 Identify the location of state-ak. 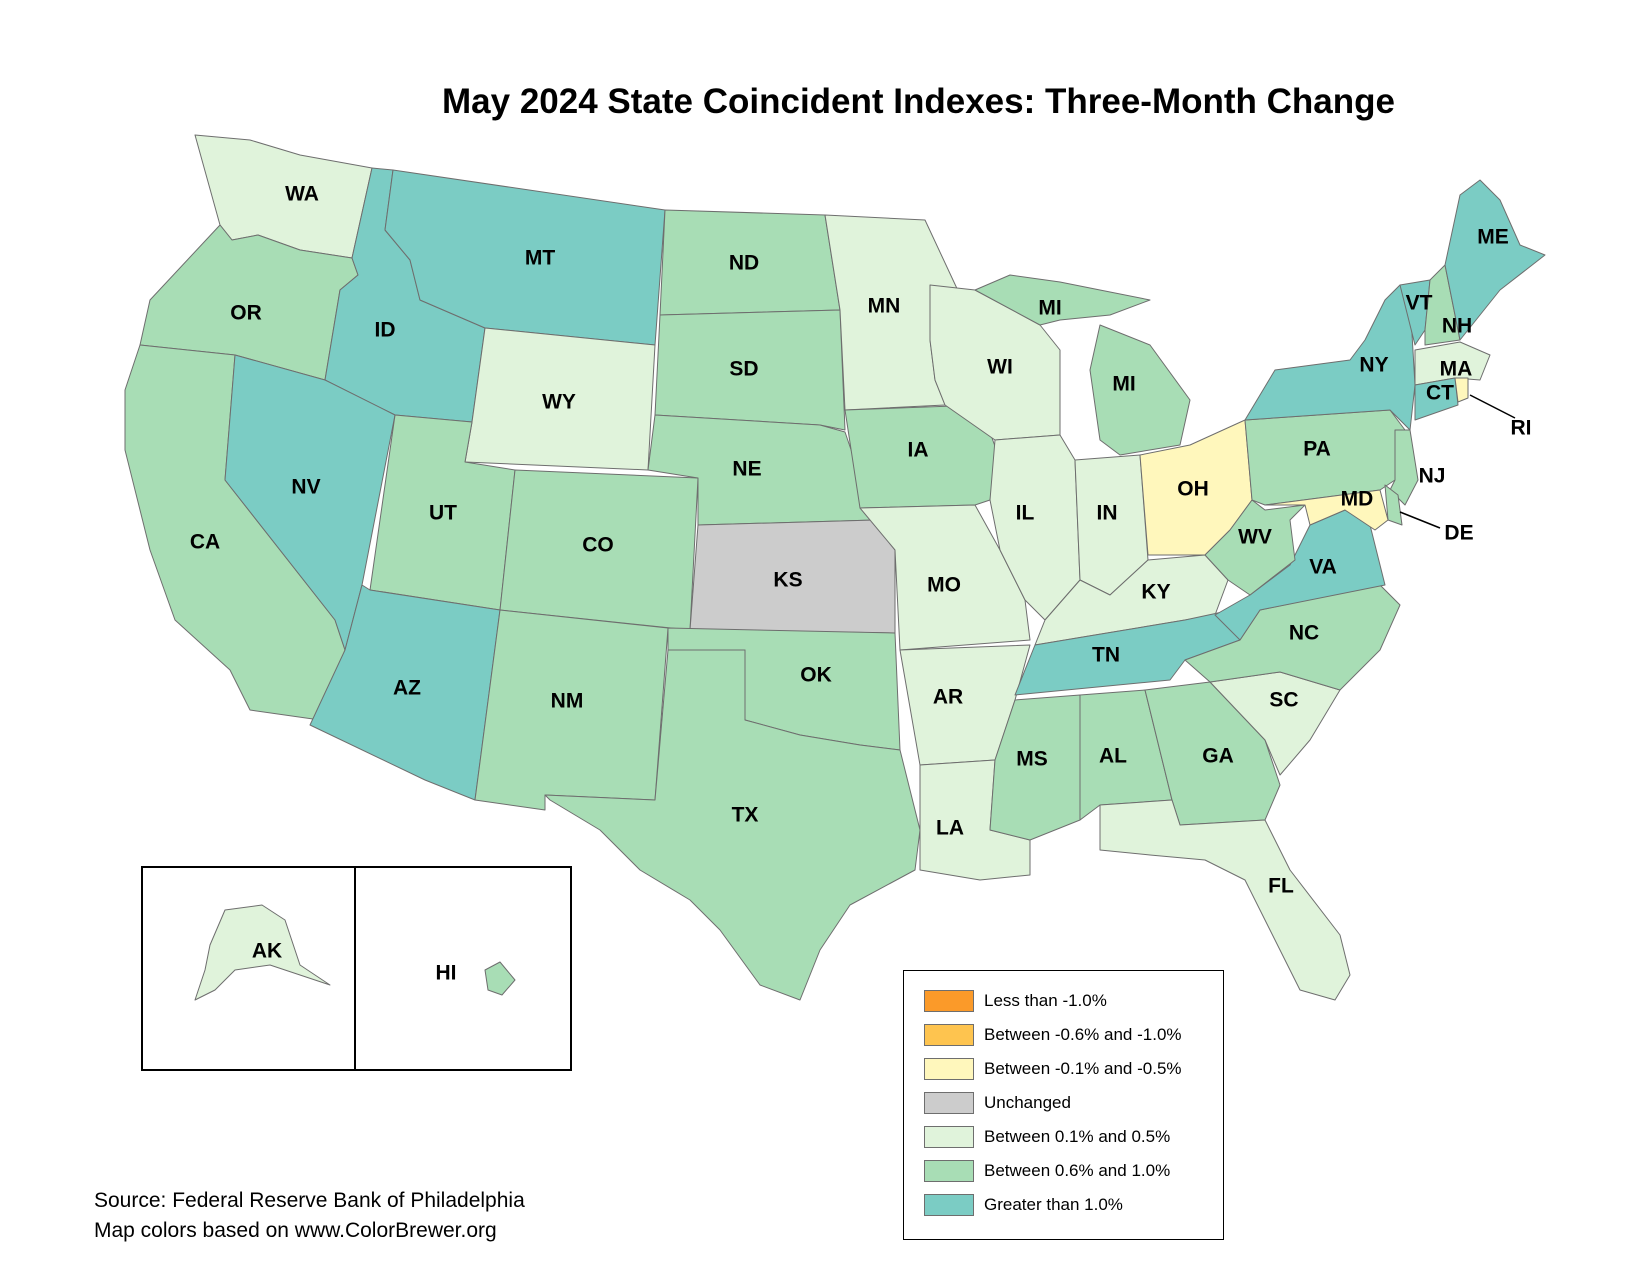
(262, 952).